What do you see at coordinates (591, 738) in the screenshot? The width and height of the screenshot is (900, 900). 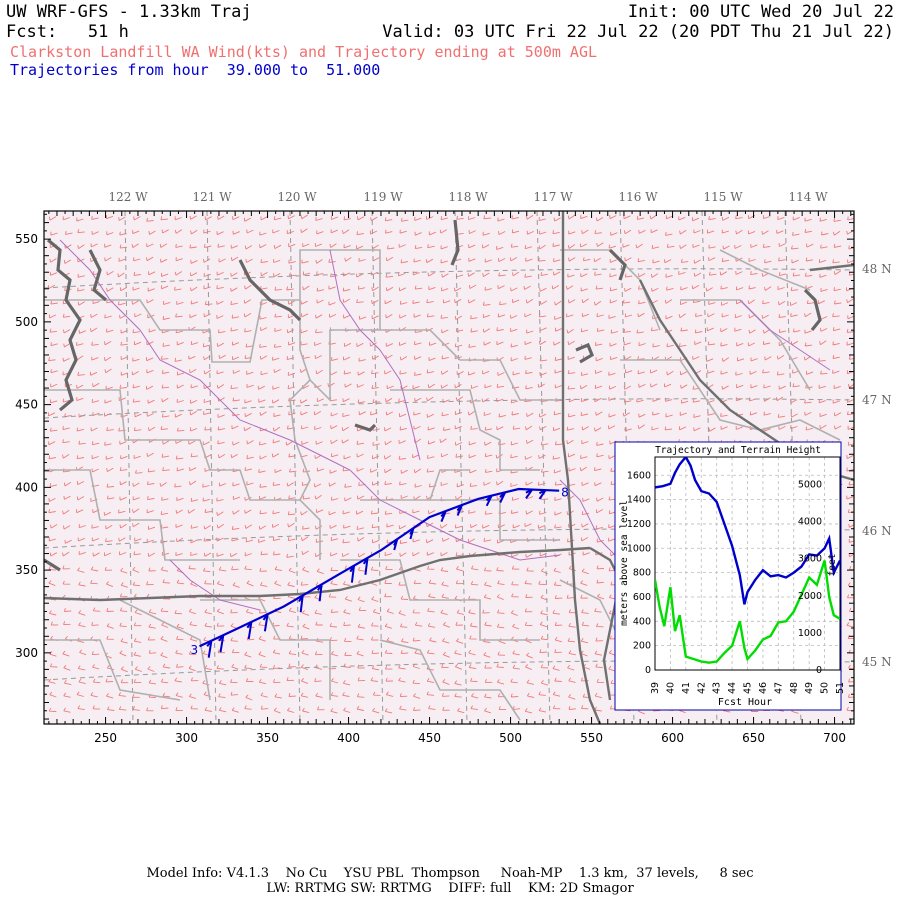 I see `x-tick-label: 550` at bounding box center [591, 738].